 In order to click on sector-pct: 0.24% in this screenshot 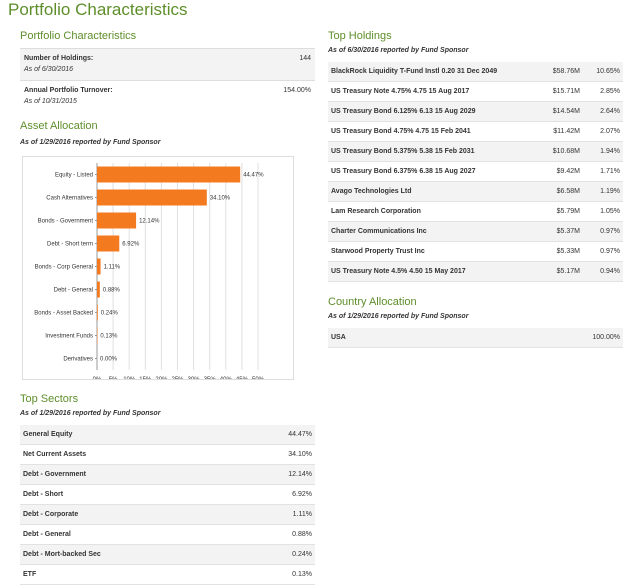, I will do `click(276, 554)`.